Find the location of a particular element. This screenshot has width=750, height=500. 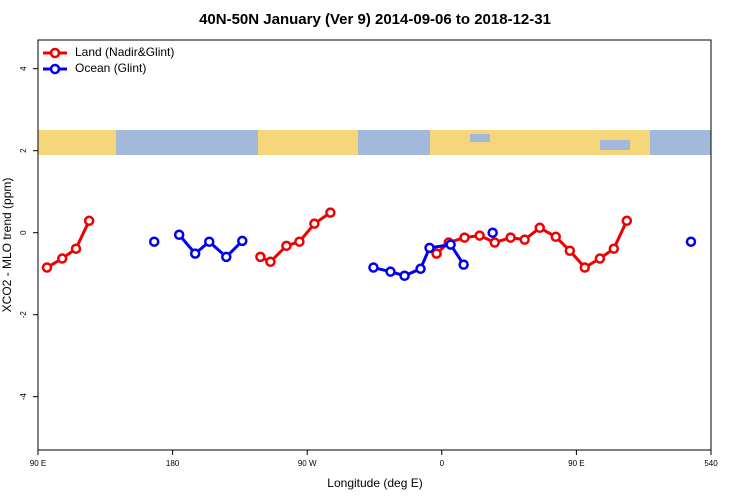

map-strip is located at coordinates (374, 142).